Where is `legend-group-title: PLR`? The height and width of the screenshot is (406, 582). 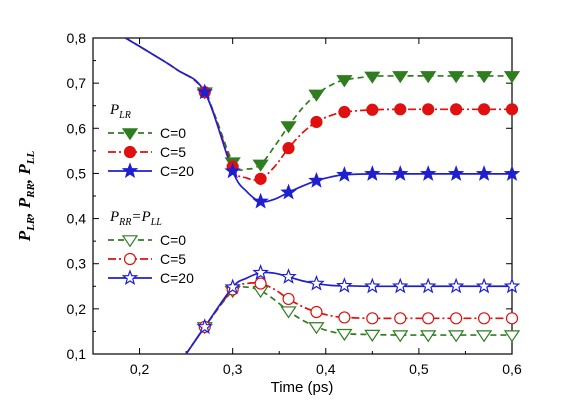 legend-group-title: PLR is located at coordinates (120, 111).